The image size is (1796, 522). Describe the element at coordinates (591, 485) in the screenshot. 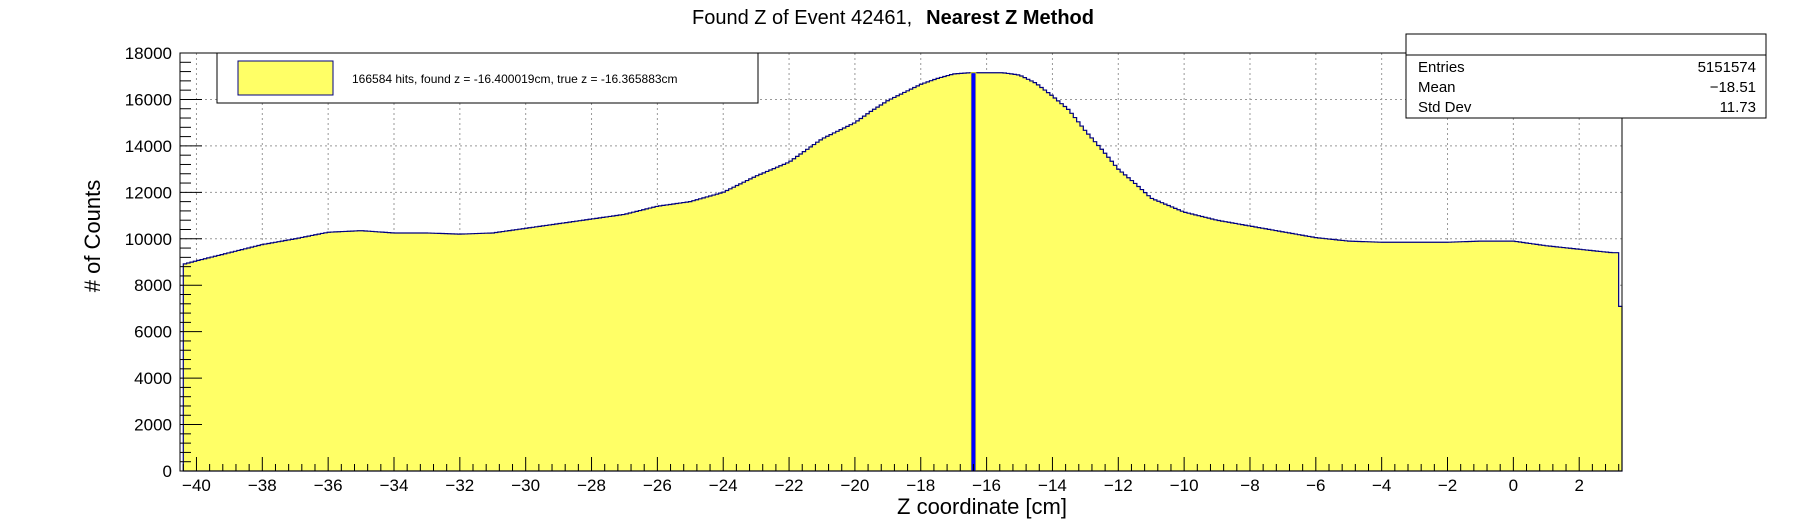

I see `x-tick-label: −28` at that location.